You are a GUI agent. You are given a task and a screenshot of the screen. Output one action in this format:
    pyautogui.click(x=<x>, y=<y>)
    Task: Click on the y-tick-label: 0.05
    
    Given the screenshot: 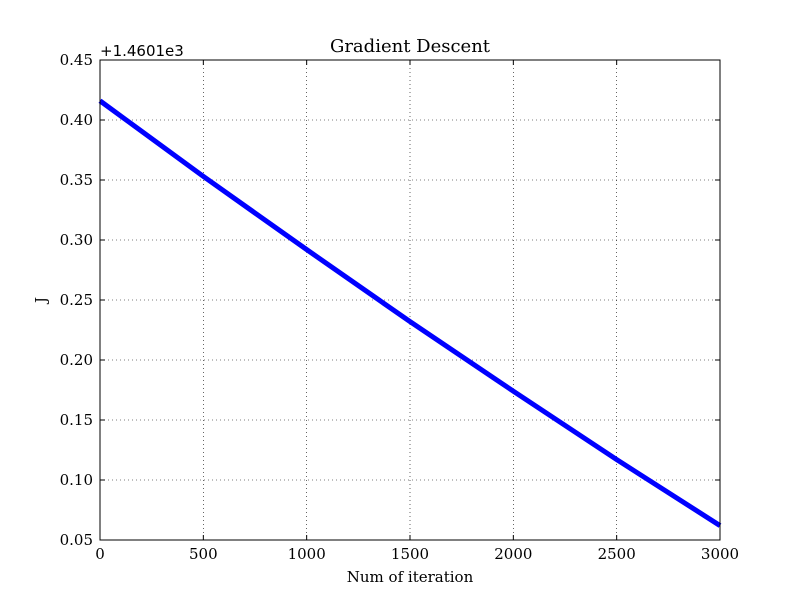 What is the action you would take?
    pyautogui.click(x=76, y=540)
    